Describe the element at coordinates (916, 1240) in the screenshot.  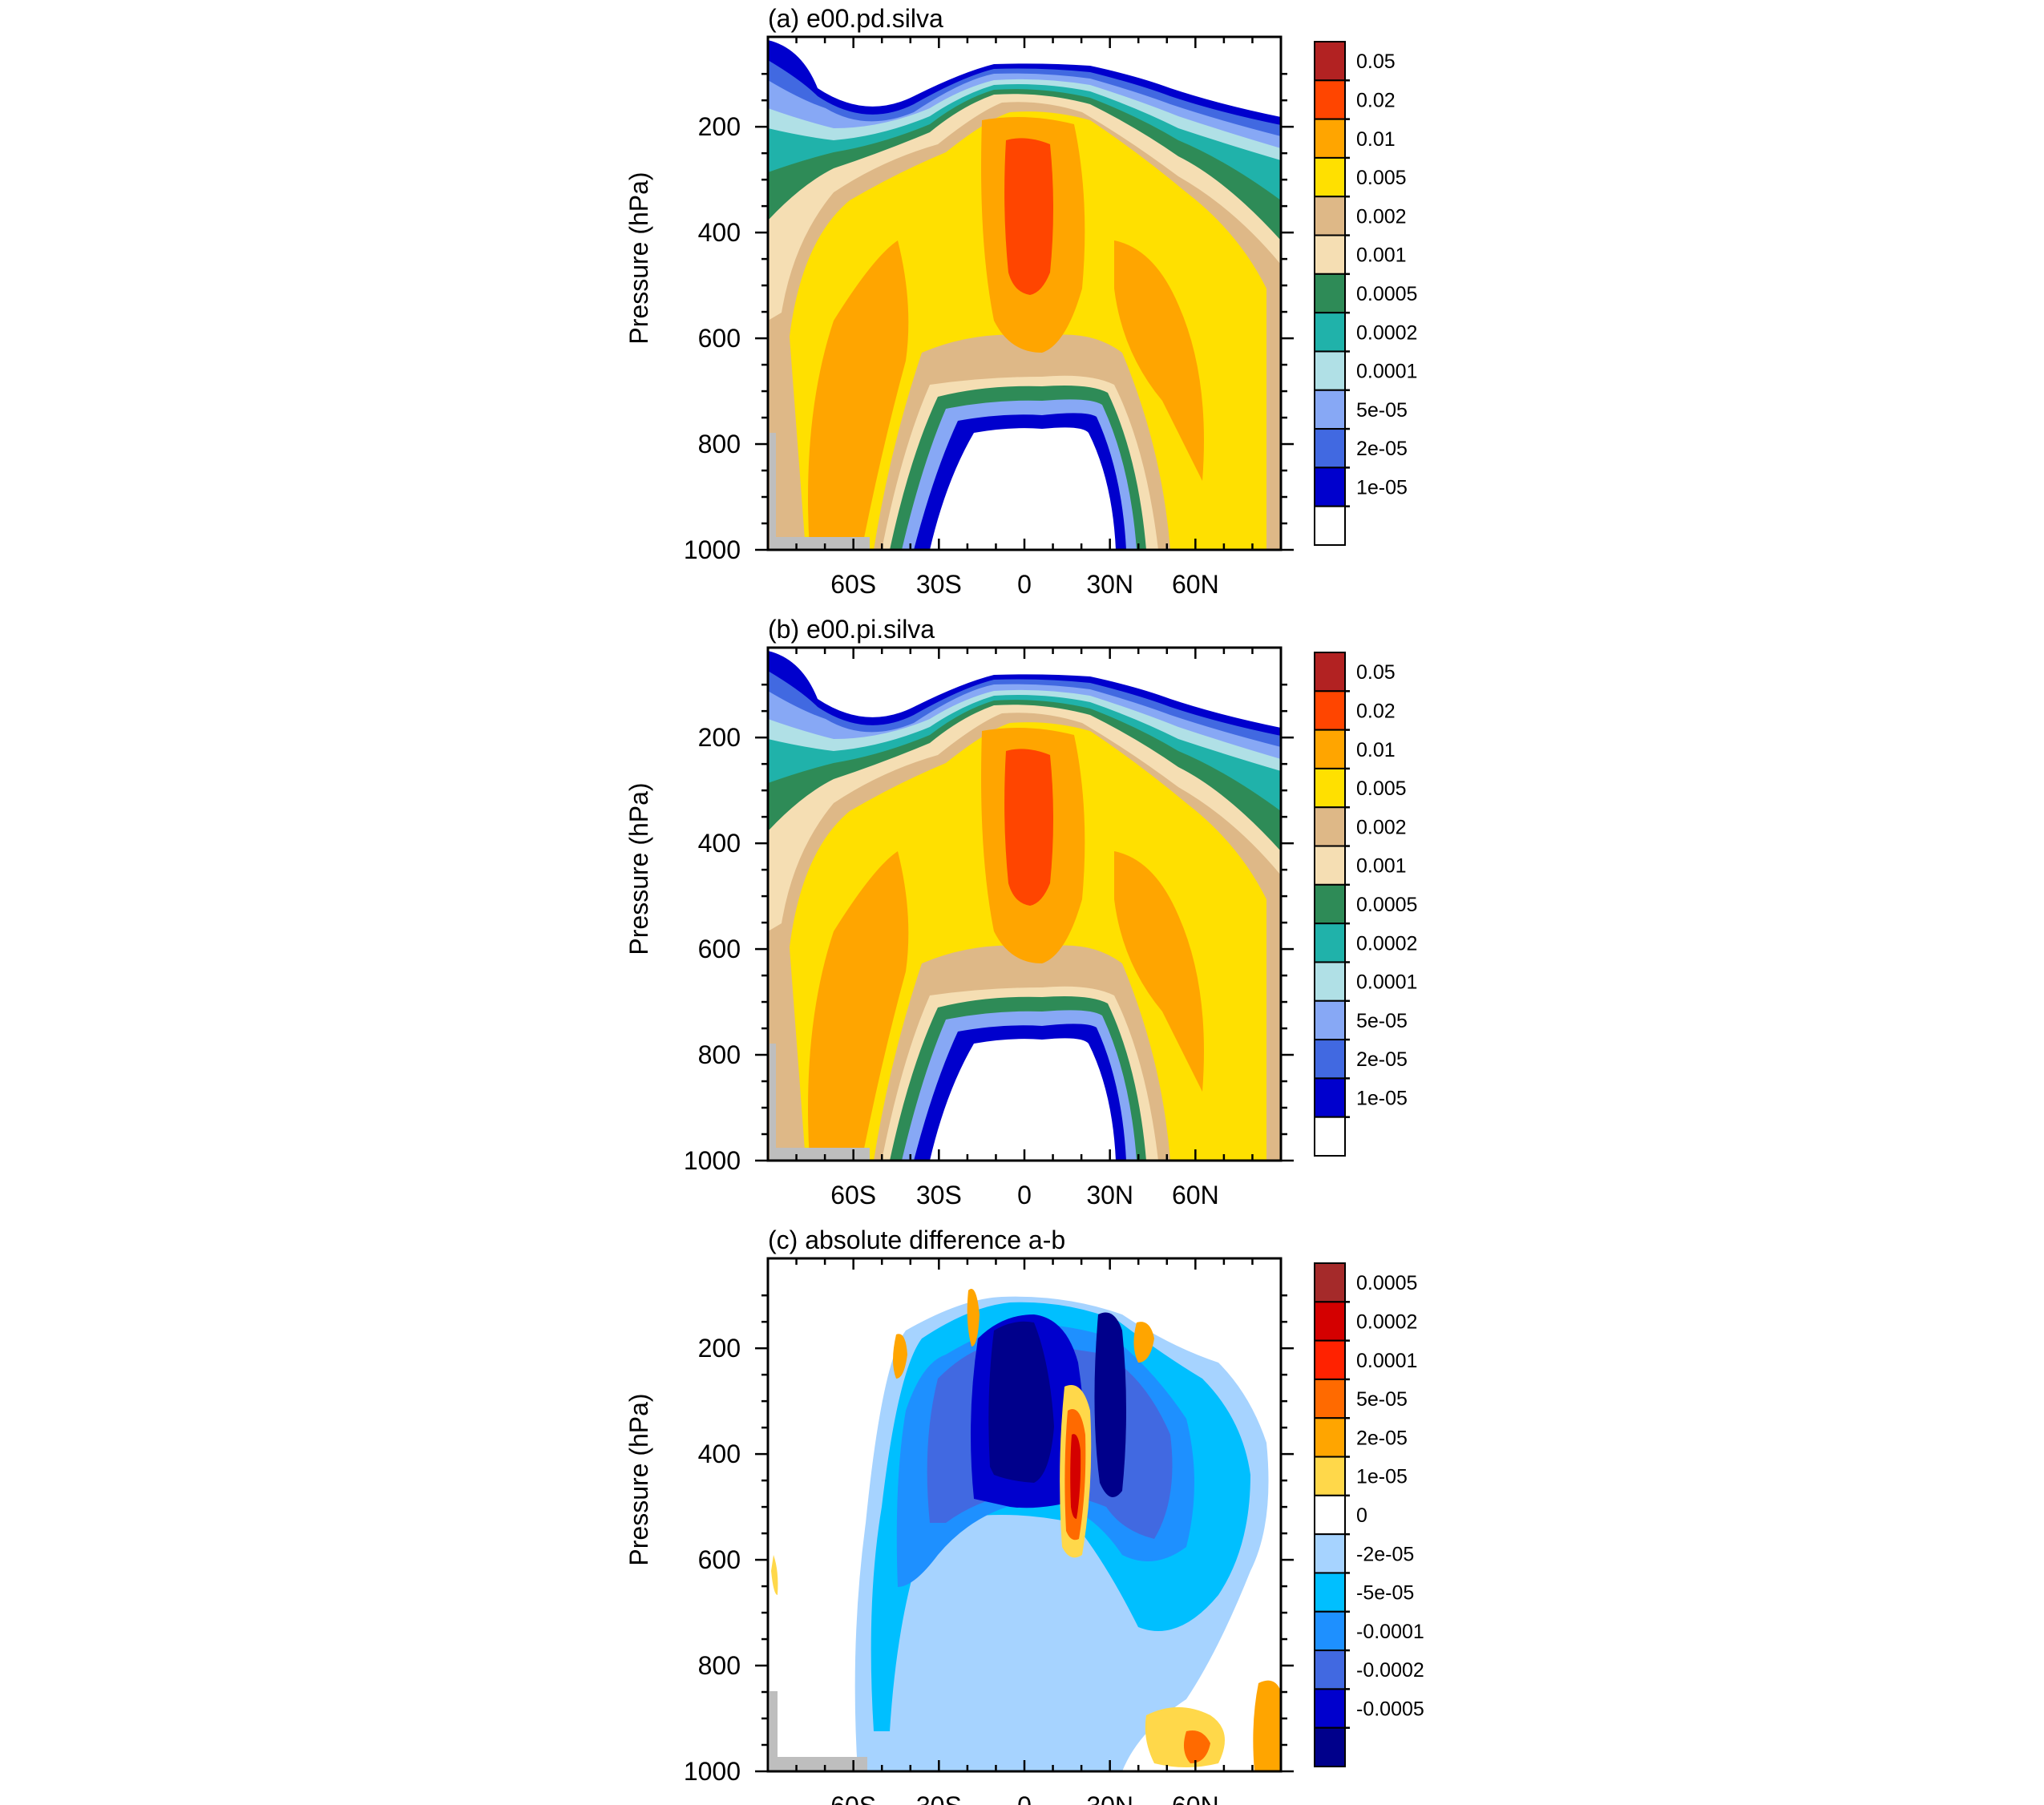
I see `panel-title: (c) absolute difference a-b` at that location.